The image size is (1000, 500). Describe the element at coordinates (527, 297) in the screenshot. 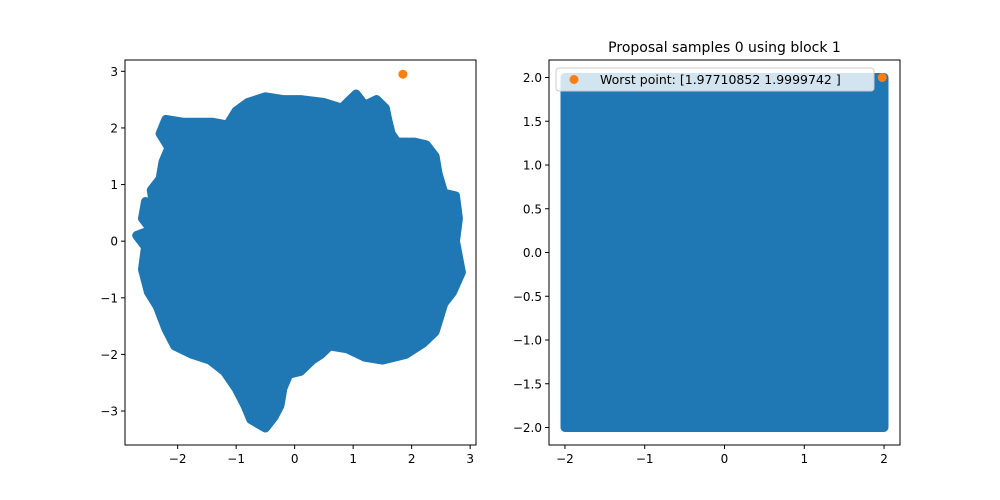

I see `y-tick-label: −0.5` at that location.